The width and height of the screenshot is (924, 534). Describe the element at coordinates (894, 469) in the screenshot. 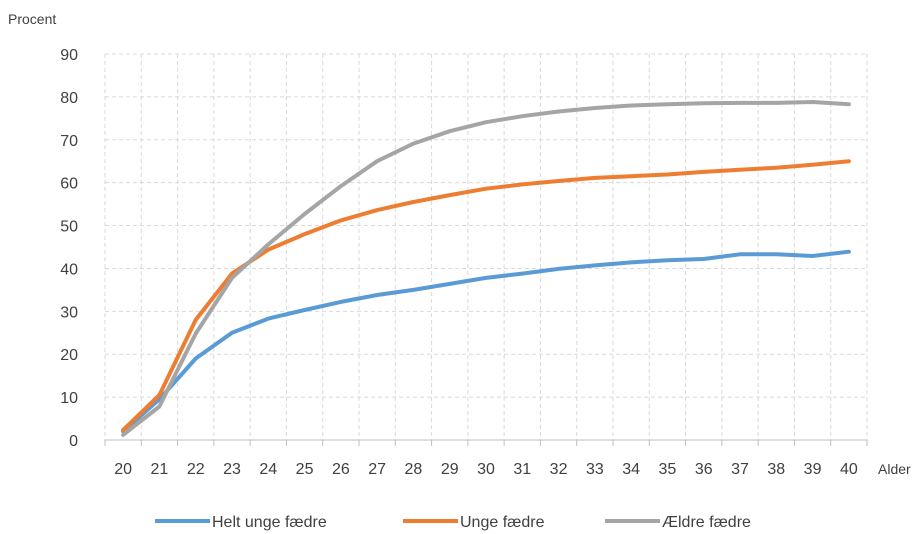

I see `x-axis-title: Alder` at that location.